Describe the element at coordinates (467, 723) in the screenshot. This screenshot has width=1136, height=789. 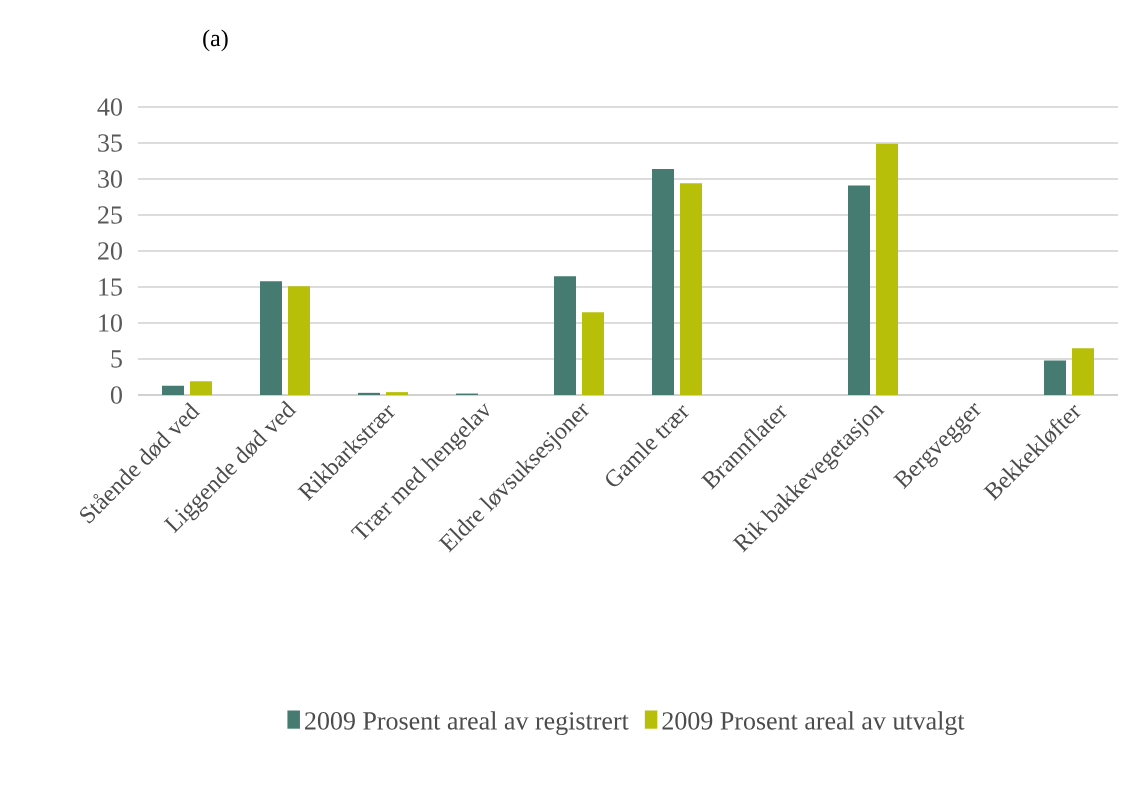
I see `legend-label: 2009 Prosent areal av registrert` at that location.